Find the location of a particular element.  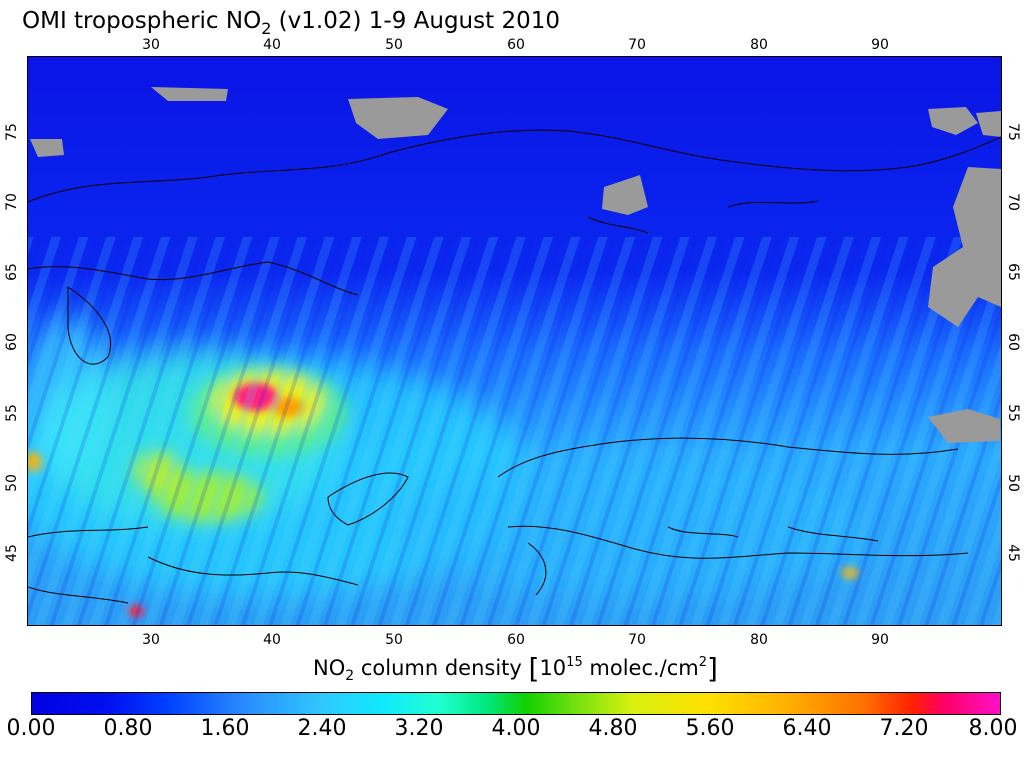

colorbar-label: 7.20 is located at coordinates (904, 728).